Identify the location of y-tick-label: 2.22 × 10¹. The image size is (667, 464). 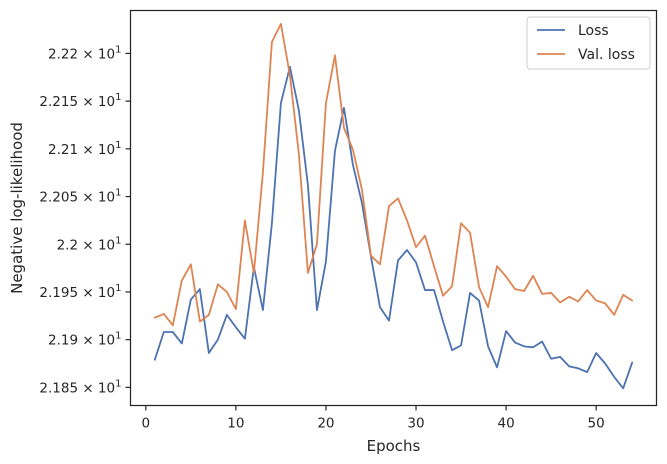
(85, 53).